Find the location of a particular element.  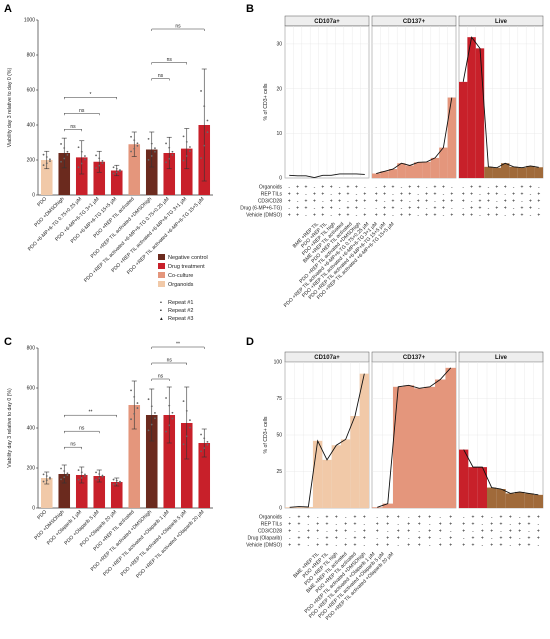

legend-marker: • is located at coordinates (161, 303).